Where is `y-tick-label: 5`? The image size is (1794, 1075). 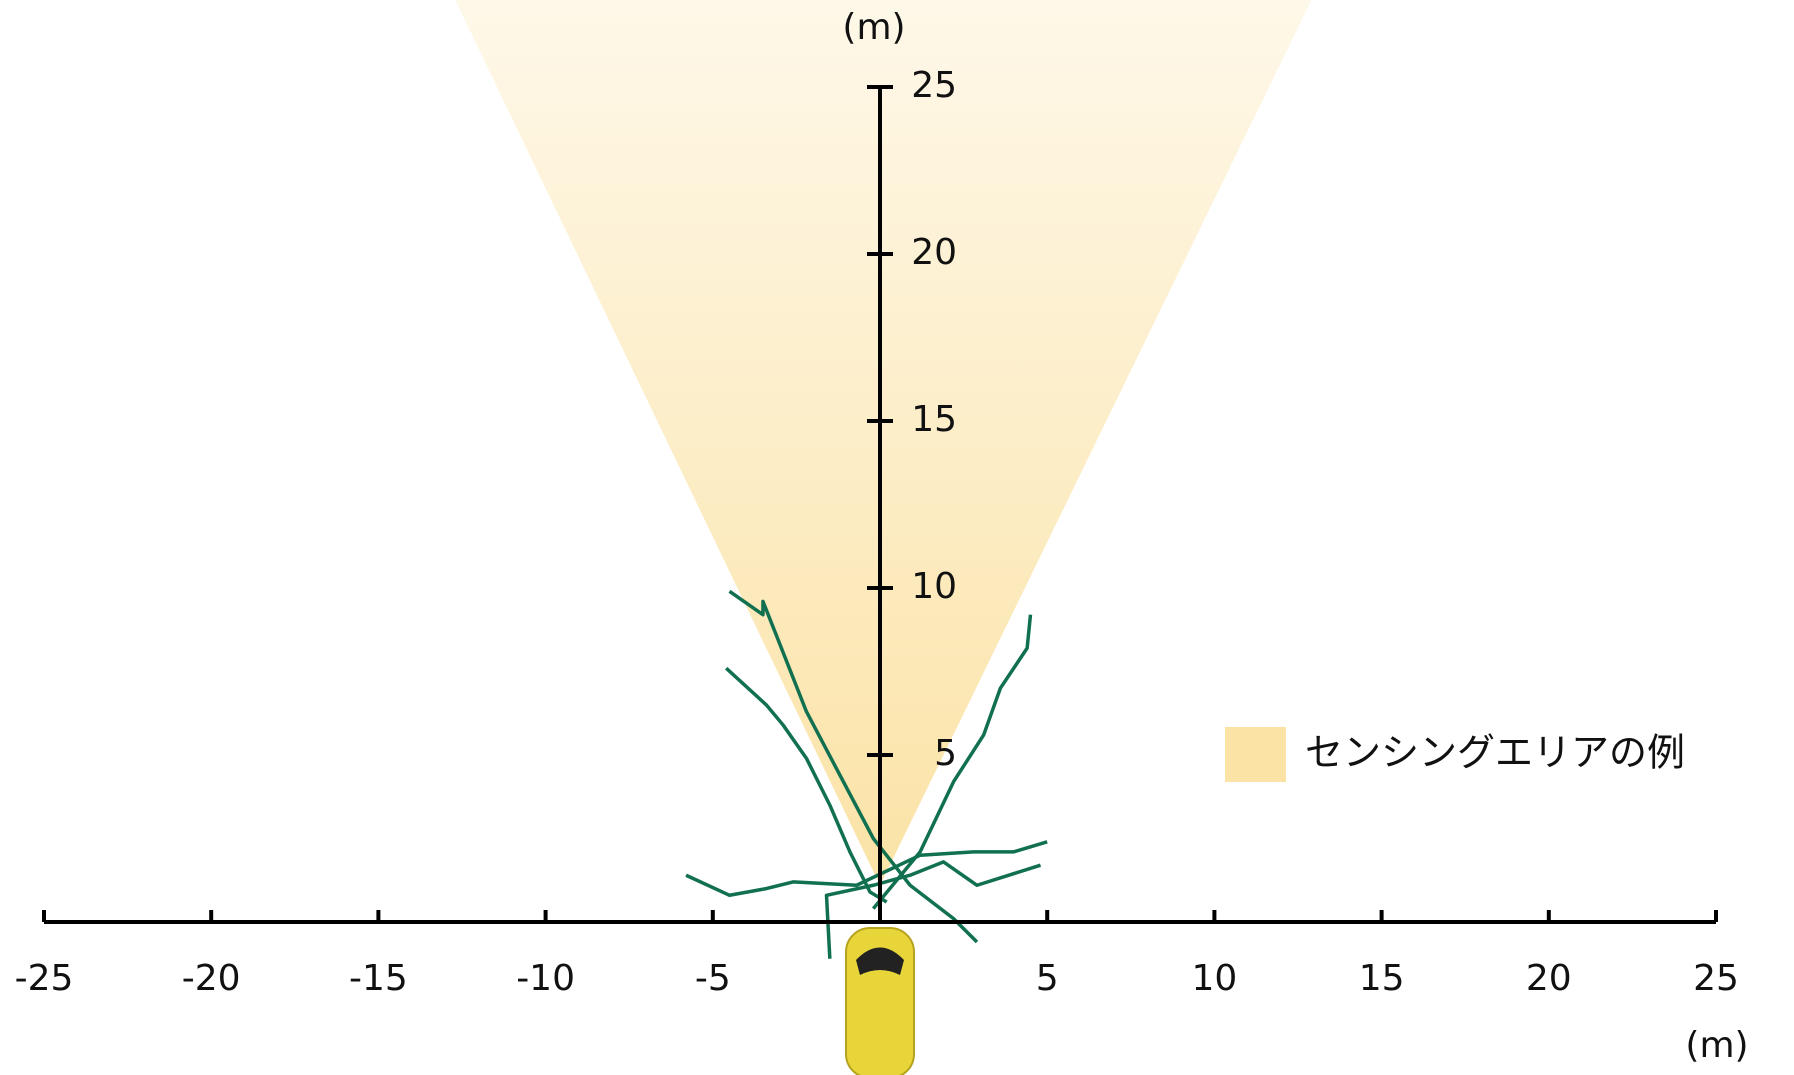
y-tick-label: 5 is located at coordinates (945, 753).